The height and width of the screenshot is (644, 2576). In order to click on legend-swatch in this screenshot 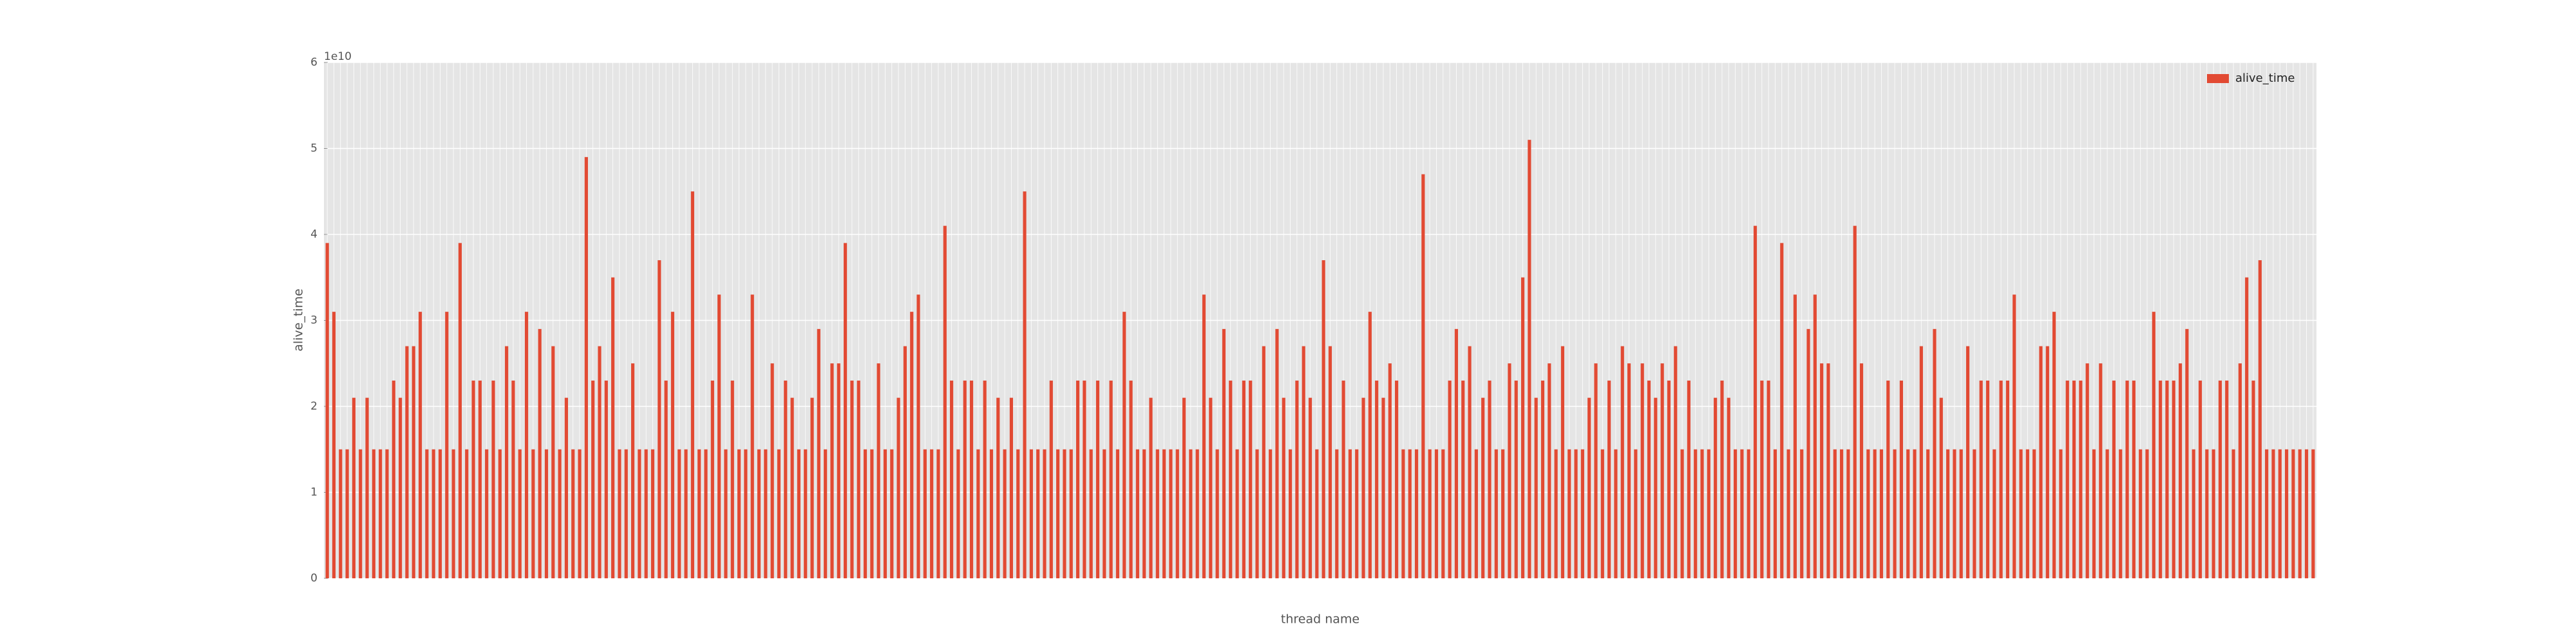, I will do `click(2218, 78)`.